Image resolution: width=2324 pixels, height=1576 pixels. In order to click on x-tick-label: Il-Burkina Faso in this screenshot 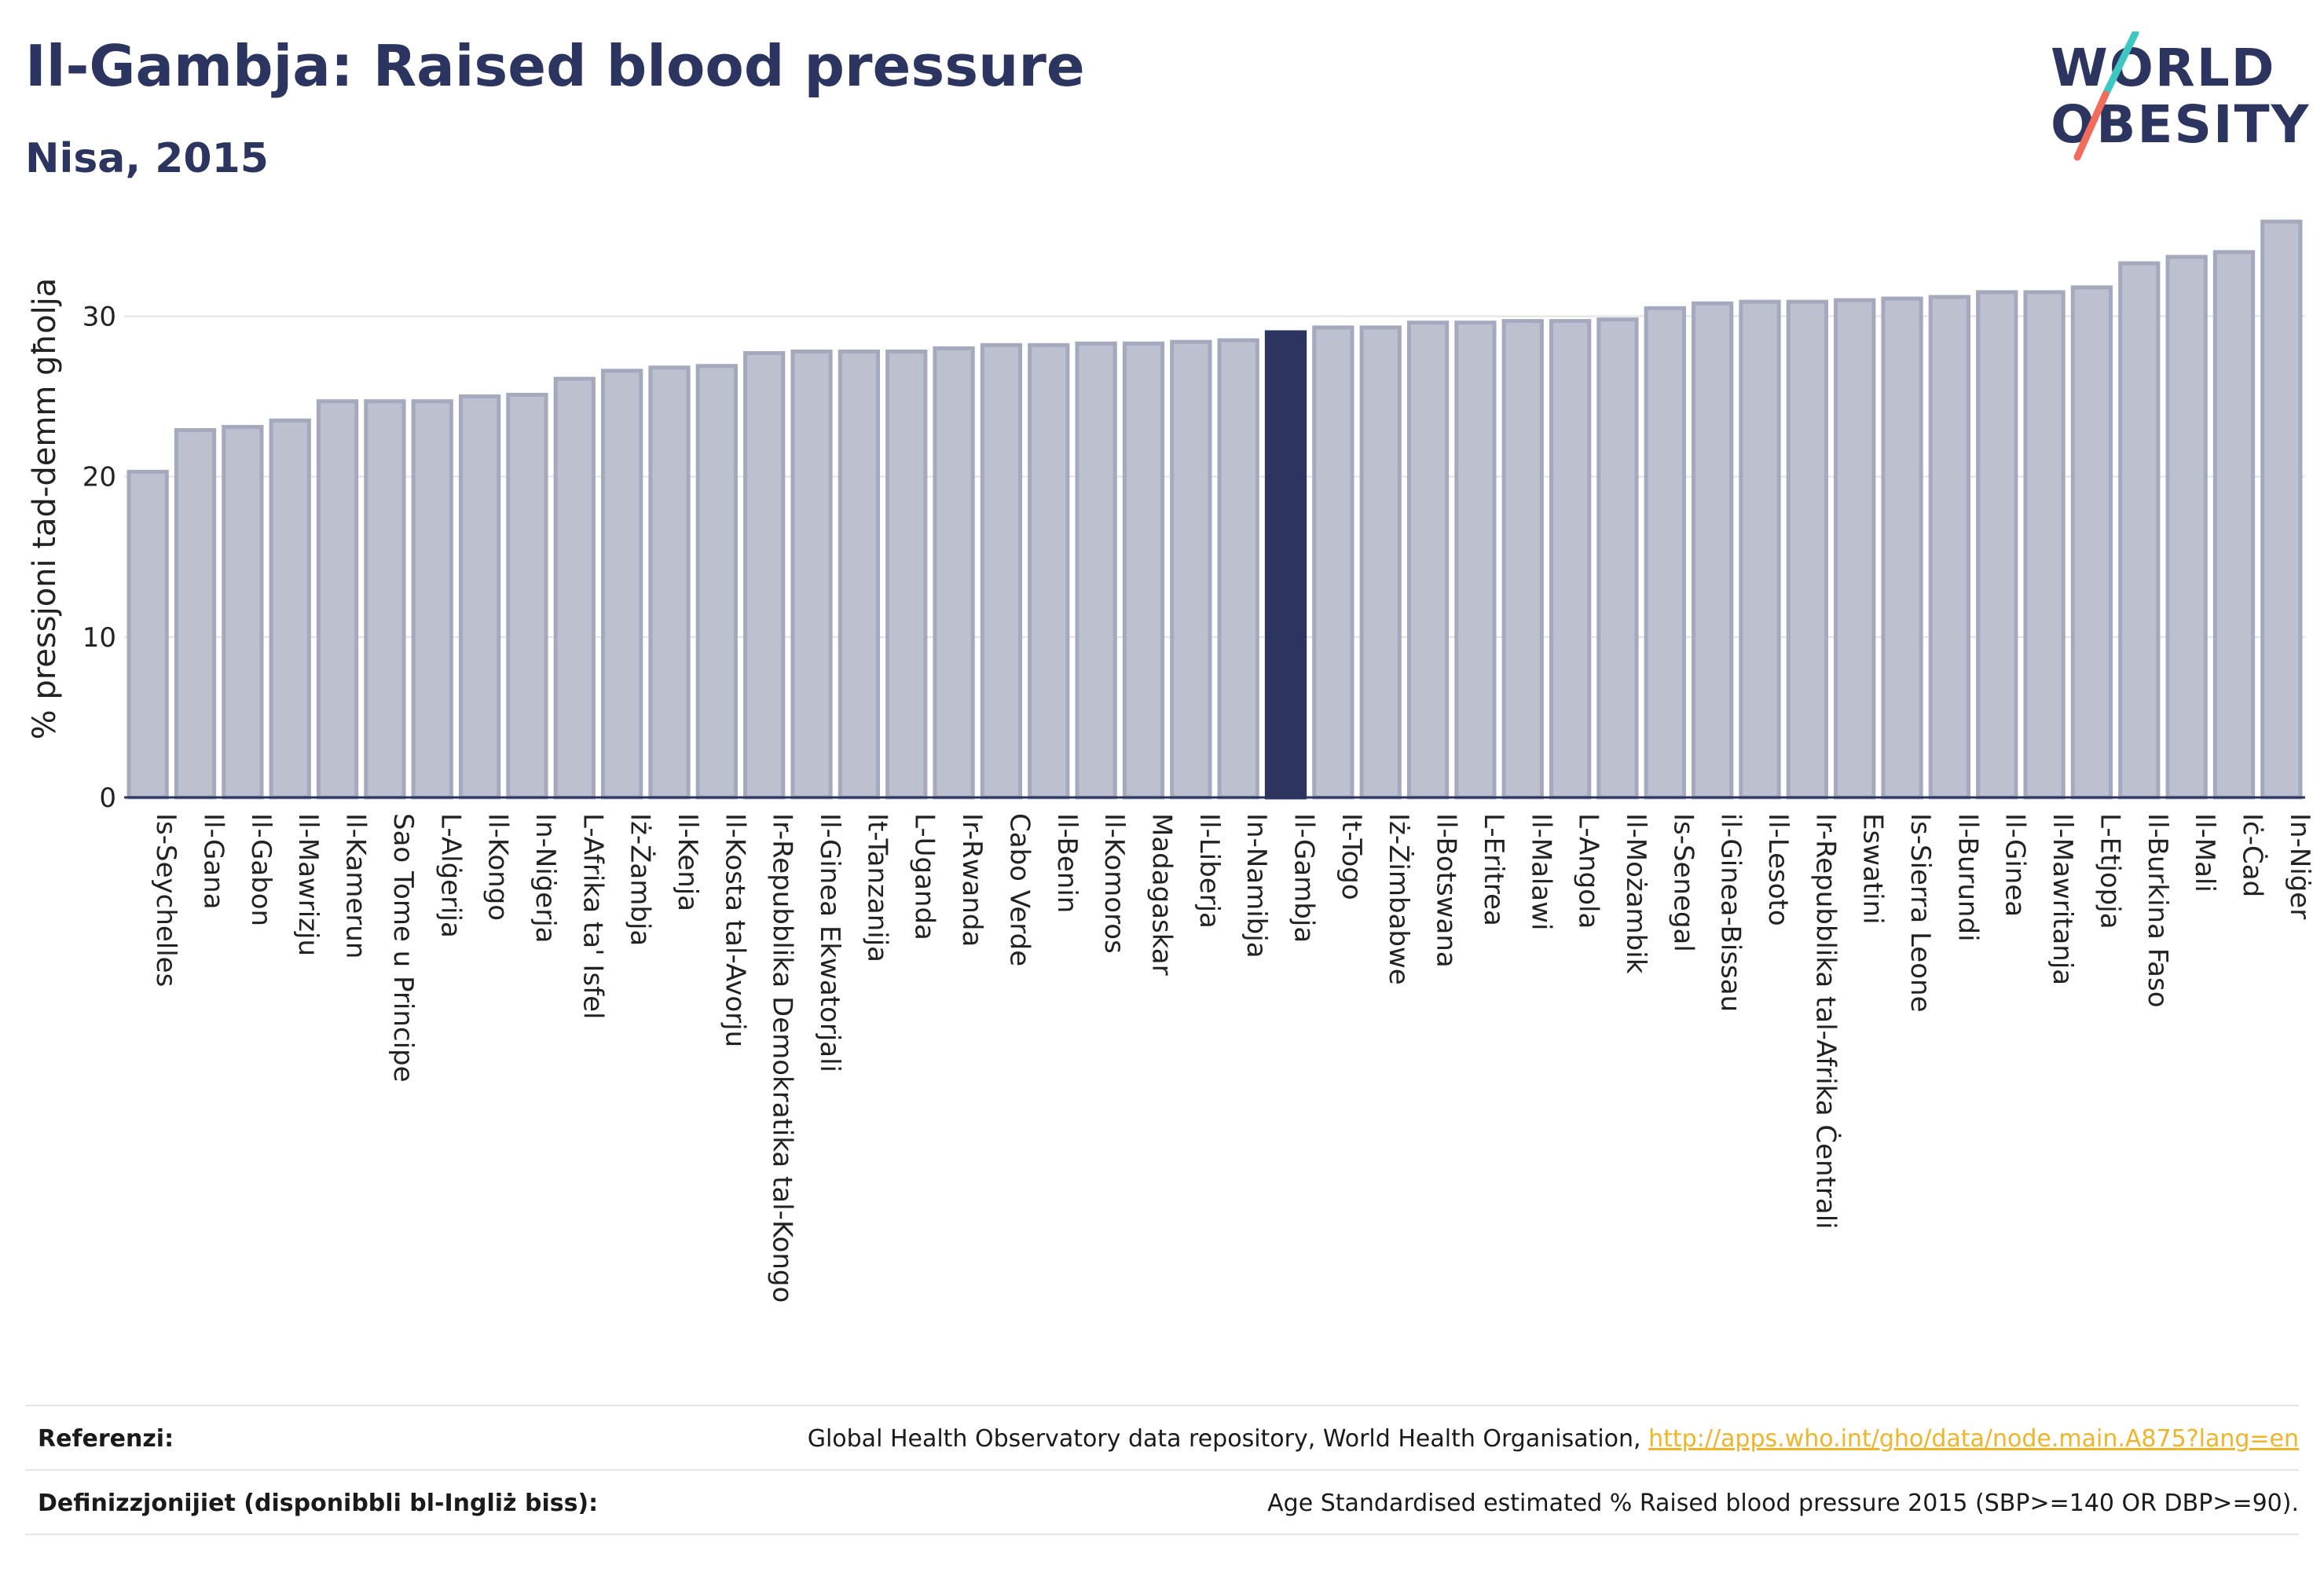, I will do `click(2157, 910)`.